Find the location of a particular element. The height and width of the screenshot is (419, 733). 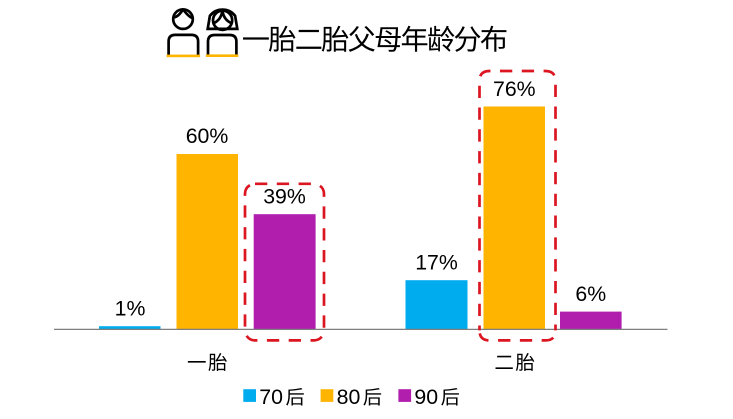

svg-text: 39% is located at coordinates (284, 197).